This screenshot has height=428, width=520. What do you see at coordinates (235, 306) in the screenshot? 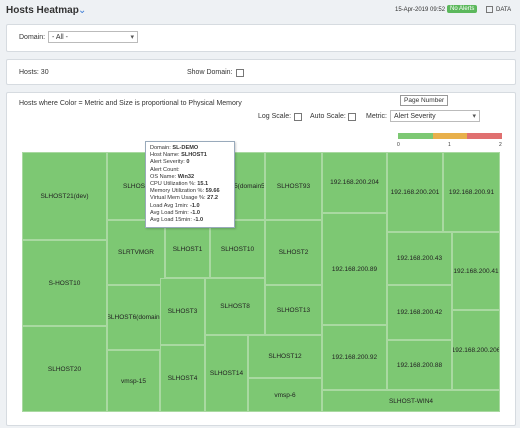
I see `heatmap-cell: SLHOST8` at bounding box center [235, 306].